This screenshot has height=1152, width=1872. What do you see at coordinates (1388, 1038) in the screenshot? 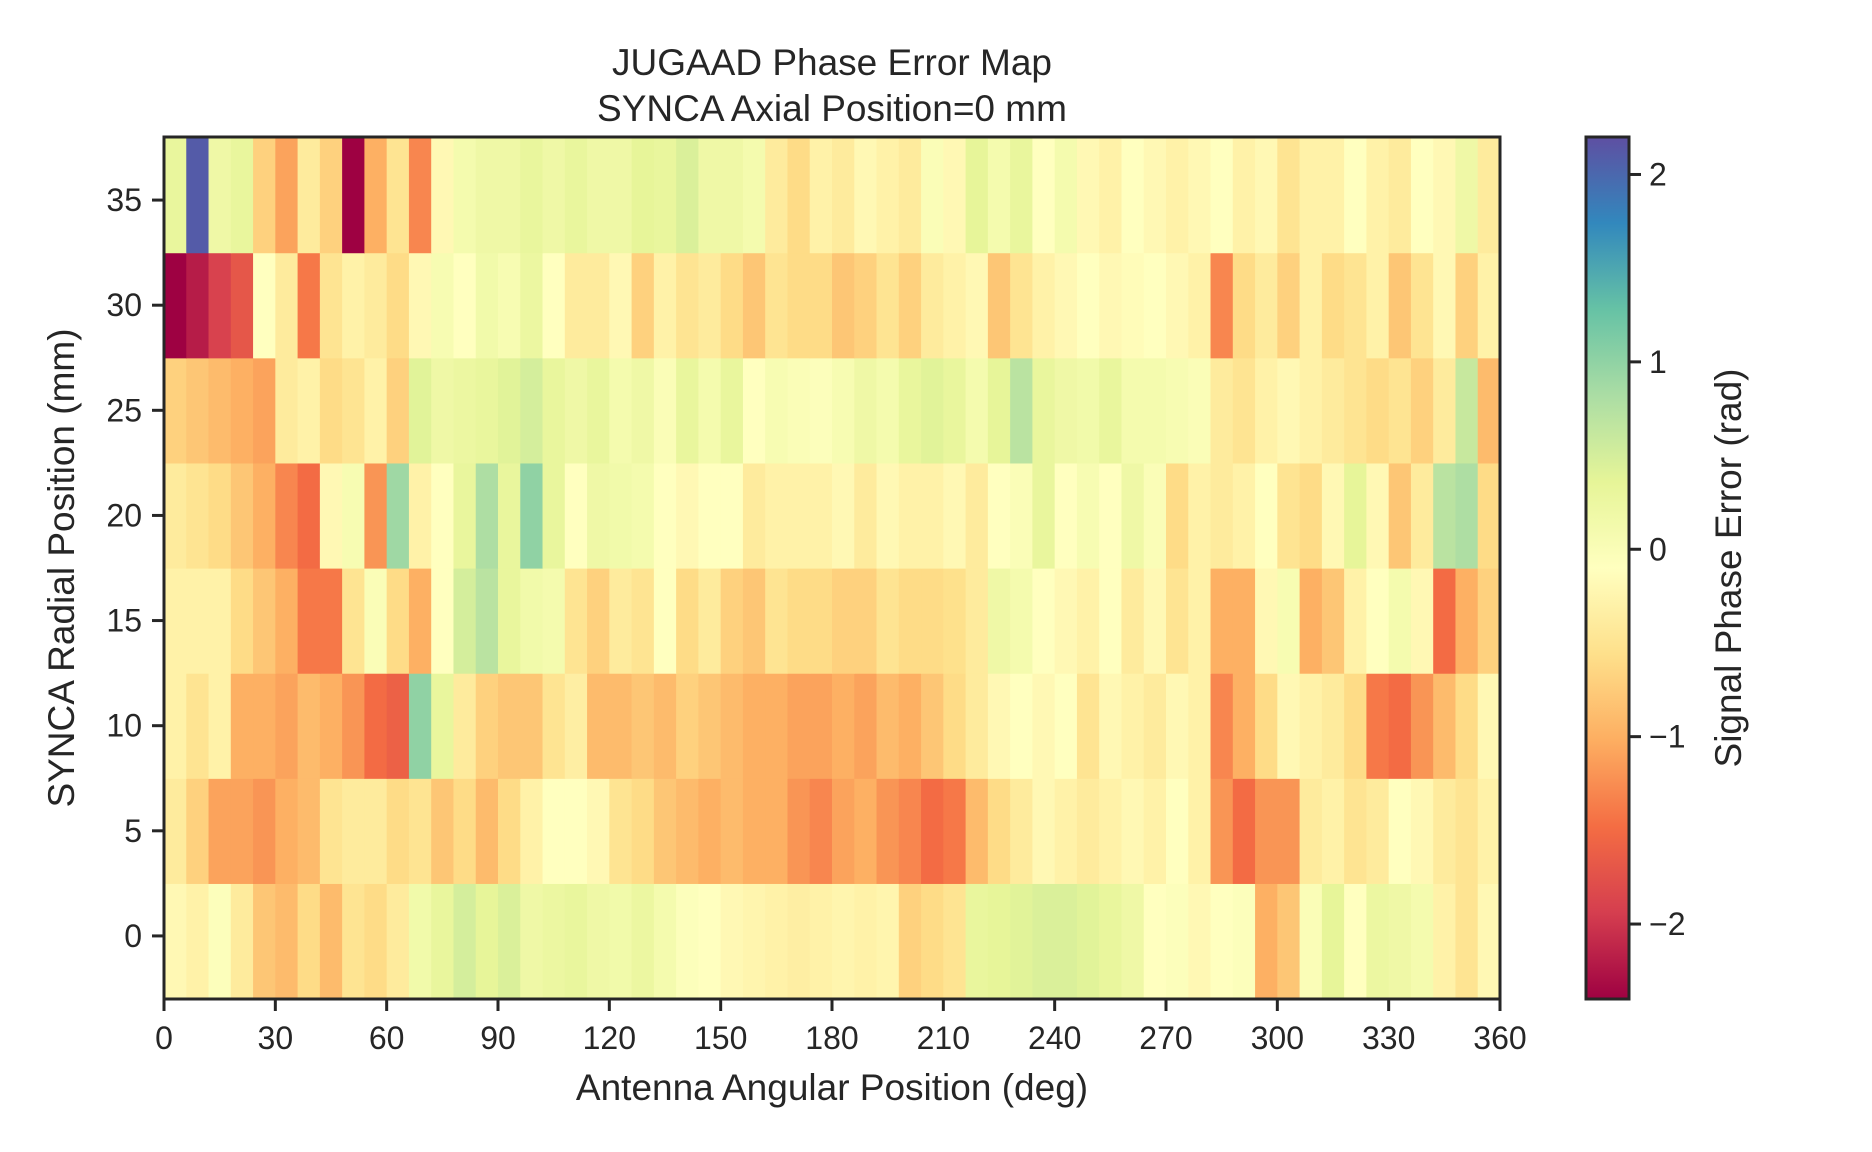
I see `x-tick-label: 330` at bounding box center [1388, 1038].